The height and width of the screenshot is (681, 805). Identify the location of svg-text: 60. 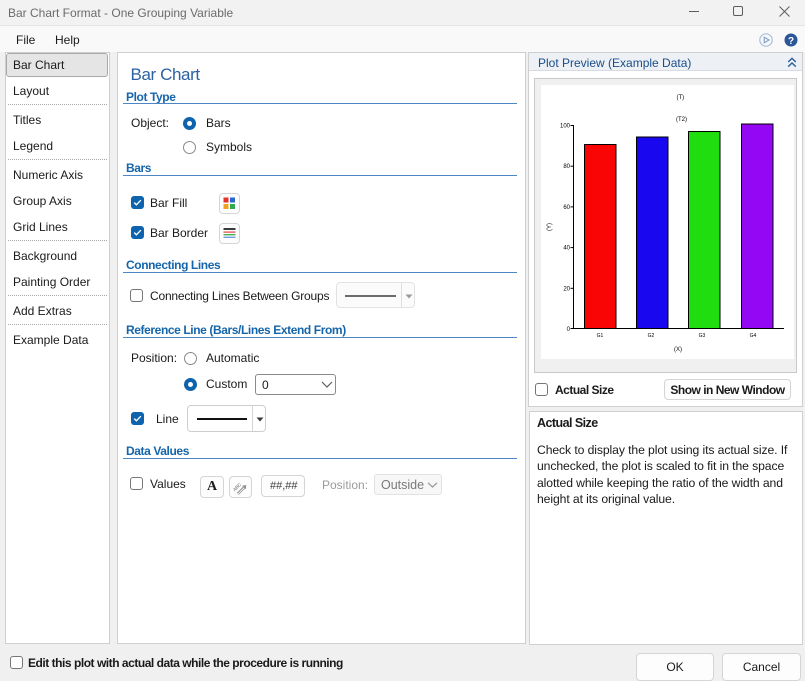
(566, 208).